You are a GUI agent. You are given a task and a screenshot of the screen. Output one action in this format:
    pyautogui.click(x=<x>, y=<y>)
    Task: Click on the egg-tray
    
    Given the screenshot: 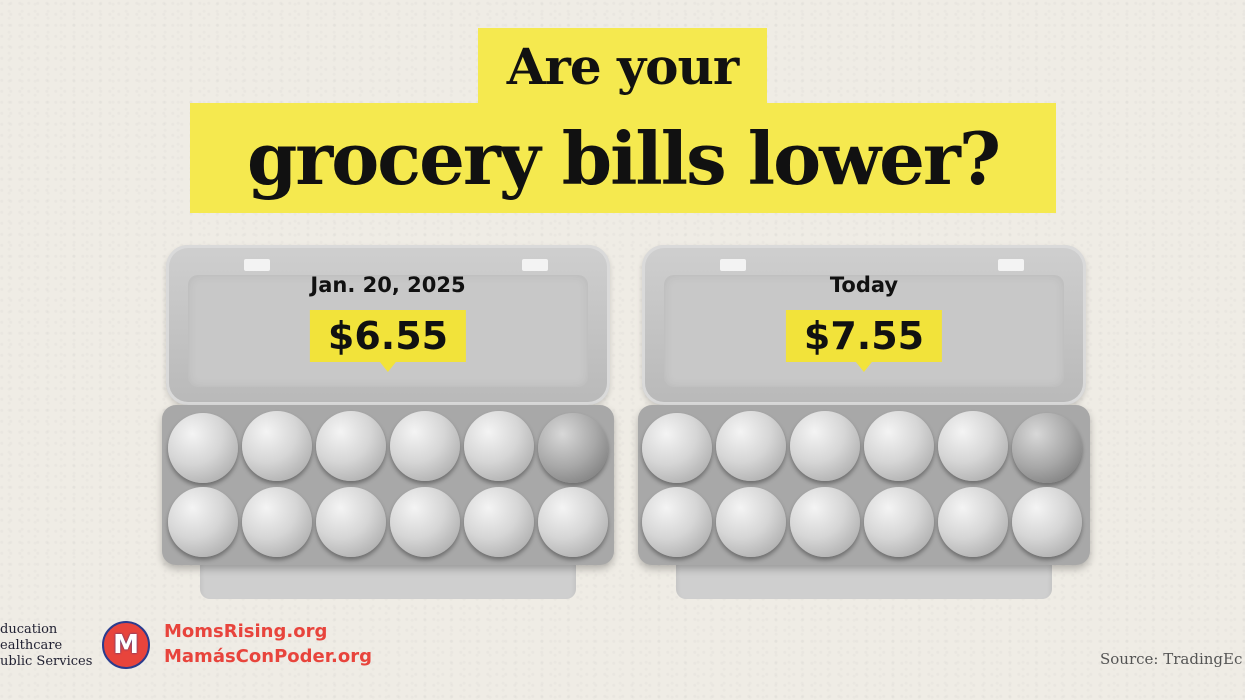 What is the action you would take?
    pyautogui.click(x=388, y=485)
    